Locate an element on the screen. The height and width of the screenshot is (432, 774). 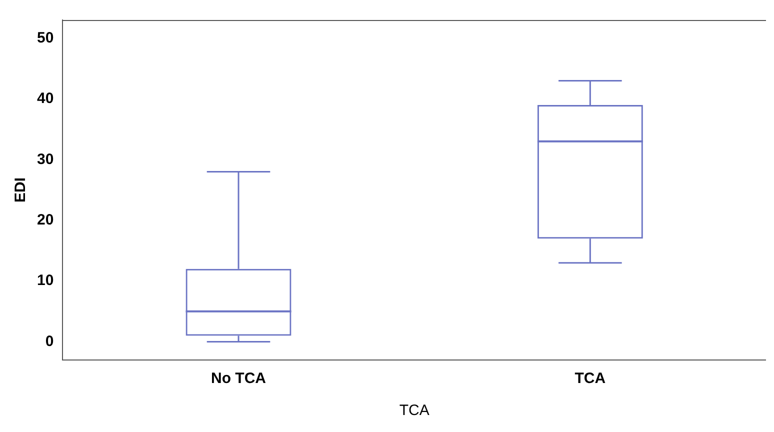
x-tick-label: No TCA is located at coordinates (238, 379).